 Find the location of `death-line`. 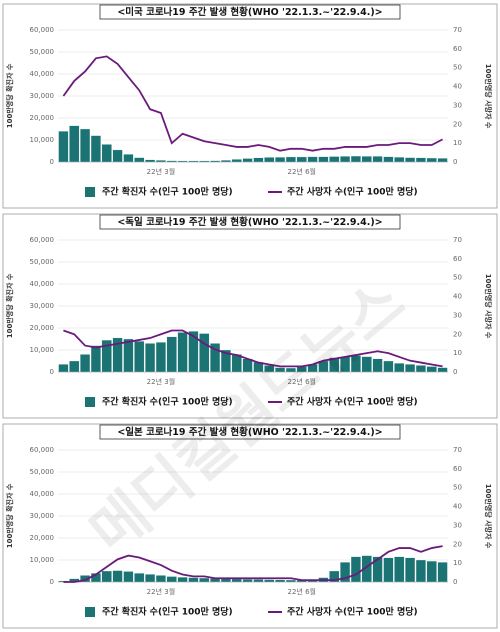

death-line is located at coordinates (253, 348).